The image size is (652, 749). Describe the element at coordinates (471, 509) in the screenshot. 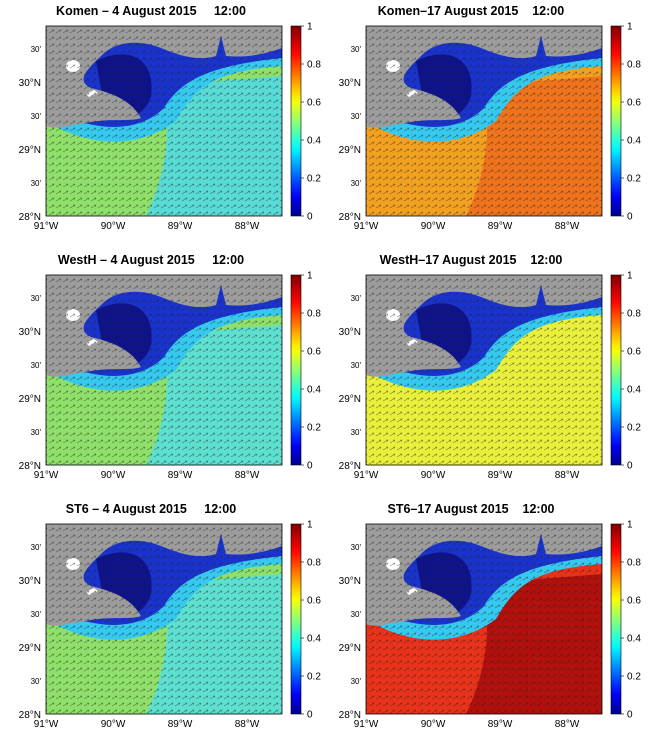

I see `panel-title: ST6–17 August 2015 12:00` at that location.